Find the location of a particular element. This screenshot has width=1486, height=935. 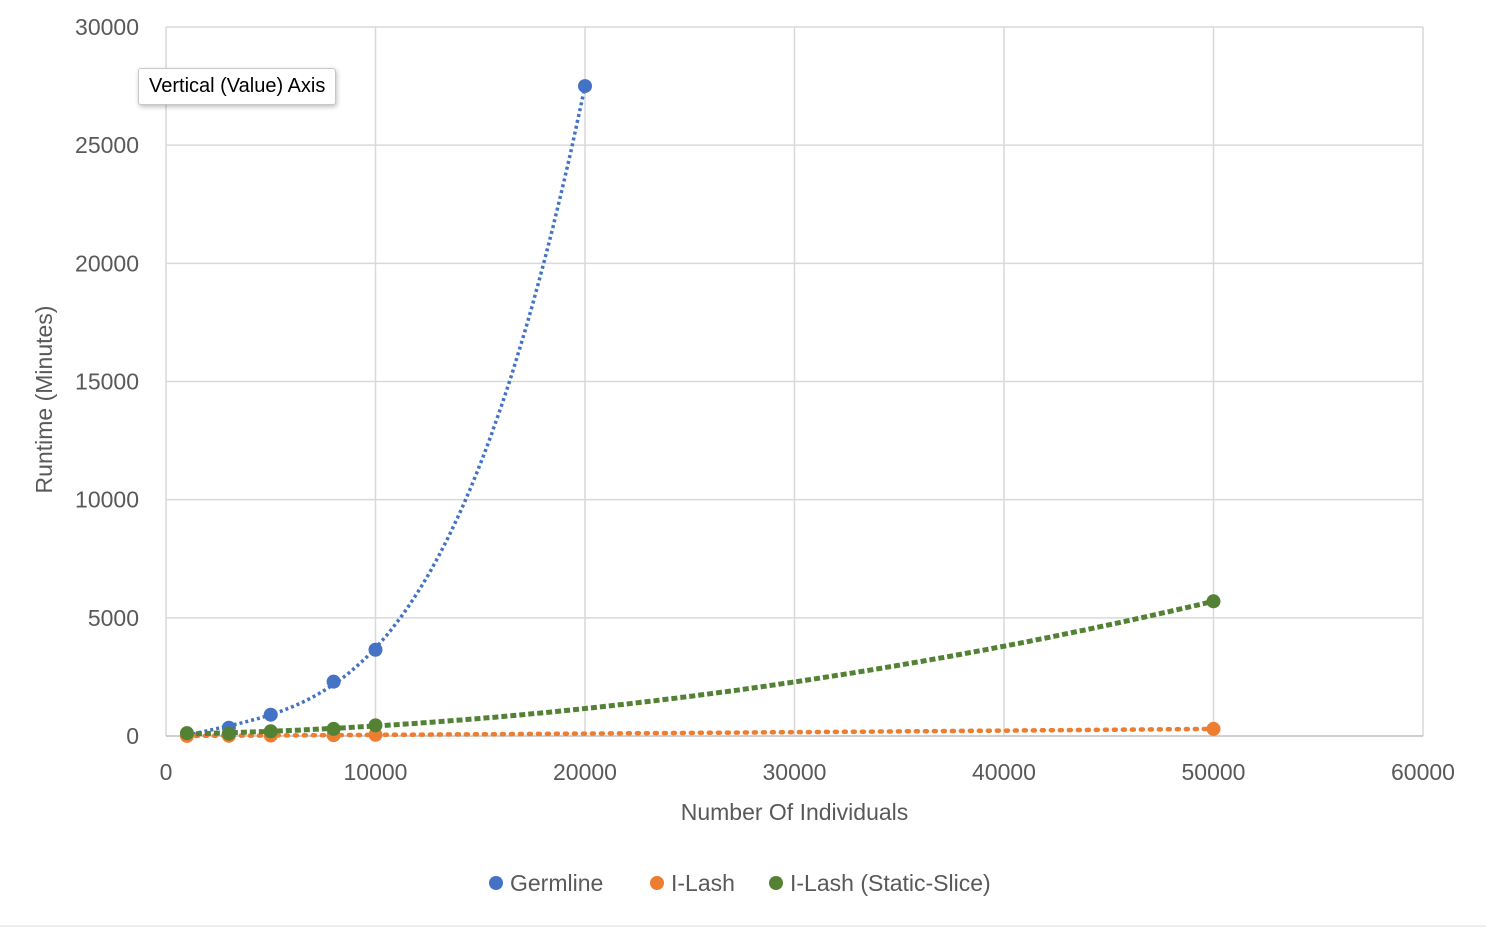

legend-item: Germline is located at coordinates (546, 883).